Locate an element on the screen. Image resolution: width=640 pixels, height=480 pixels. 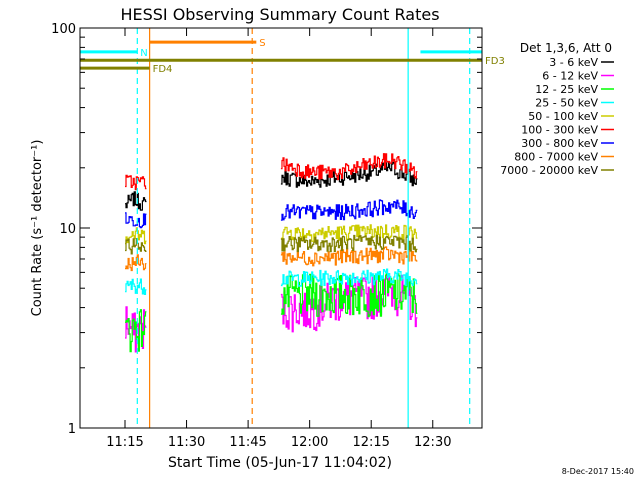
x-tick-label-4: 12:15 is located at coordinates (370, 442).